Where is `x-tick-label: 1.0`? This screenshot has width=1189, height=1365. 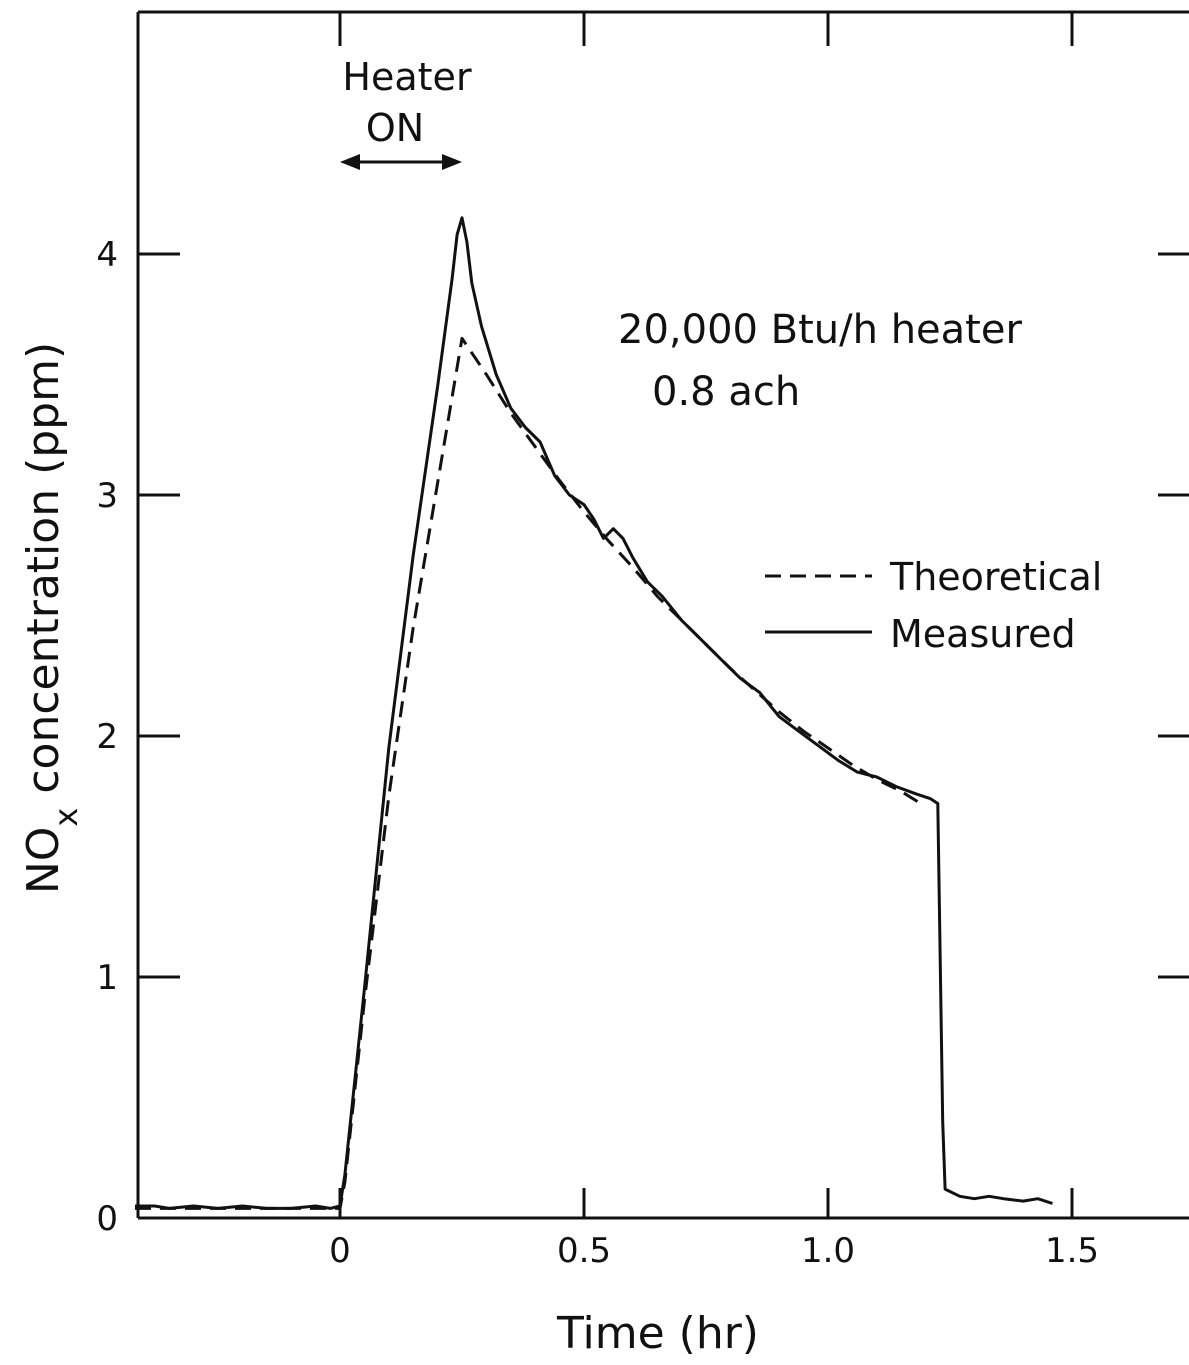
x-tick-label: 1.0 is located at coordinates (828, 1251).